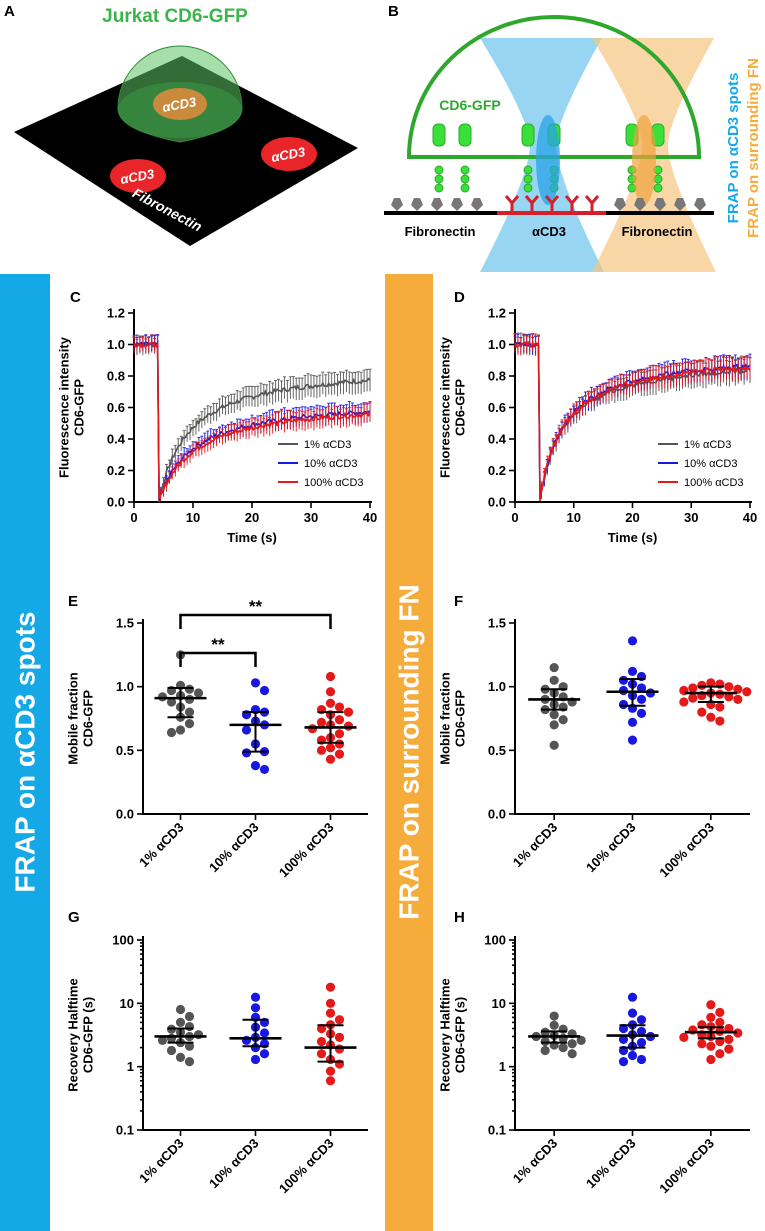 Image resolution: width=765 pixels, height=1231 pixels. Describe the element at coordinates (733, 148) in the screenshot. I see `side-label-frap-spots: FRAP on αCD3 spots` at that location.